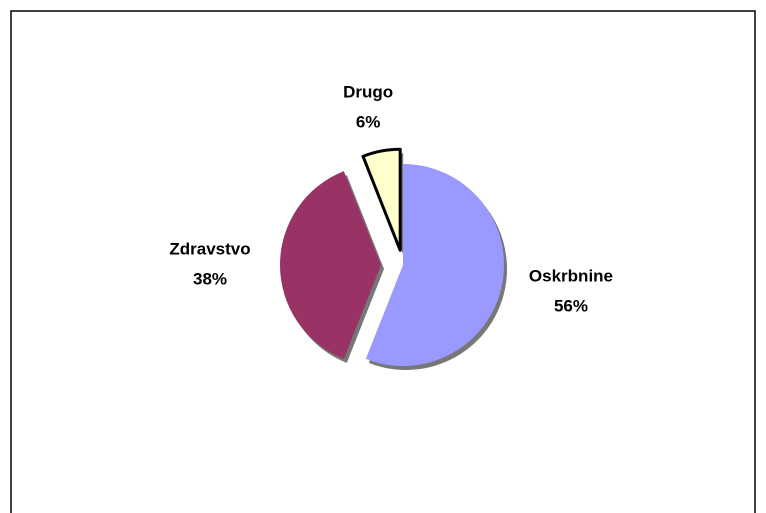  Describe the element at coordinates (368, 121) in the screenshot. I see `slice-value-label: 6%` at that location.